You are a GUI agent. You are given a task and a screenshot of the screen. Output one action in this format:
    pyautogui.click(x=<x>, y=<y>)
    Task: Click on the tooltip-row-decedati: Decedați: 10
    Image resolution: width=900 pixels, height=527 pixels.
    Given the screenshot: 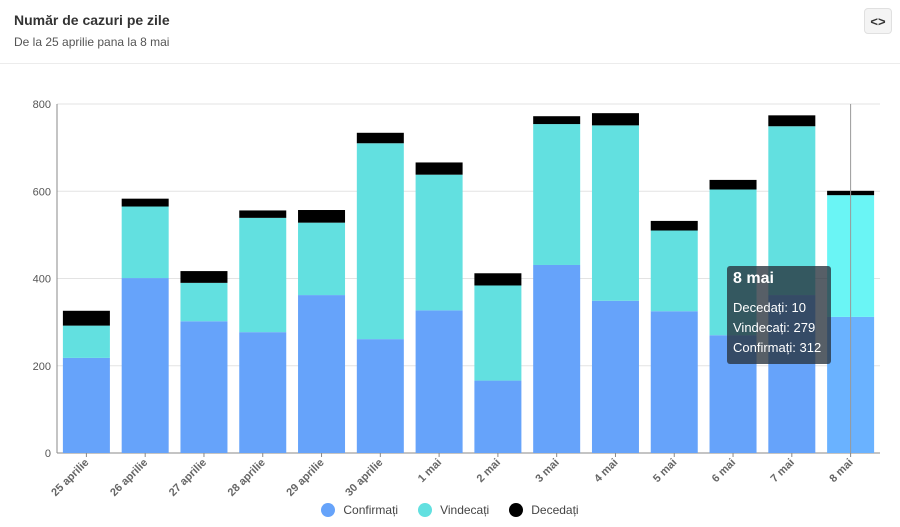 What is the action you would take?
    pyautogui.click(x=770, y=307)
    